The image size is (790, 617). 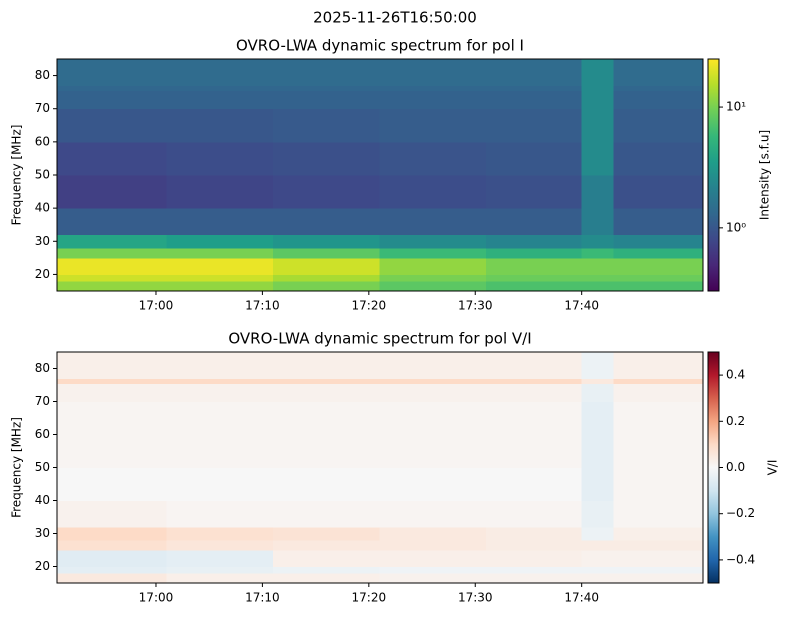 I want to click on y-tick-label: 40, so click(x=42, y=208).